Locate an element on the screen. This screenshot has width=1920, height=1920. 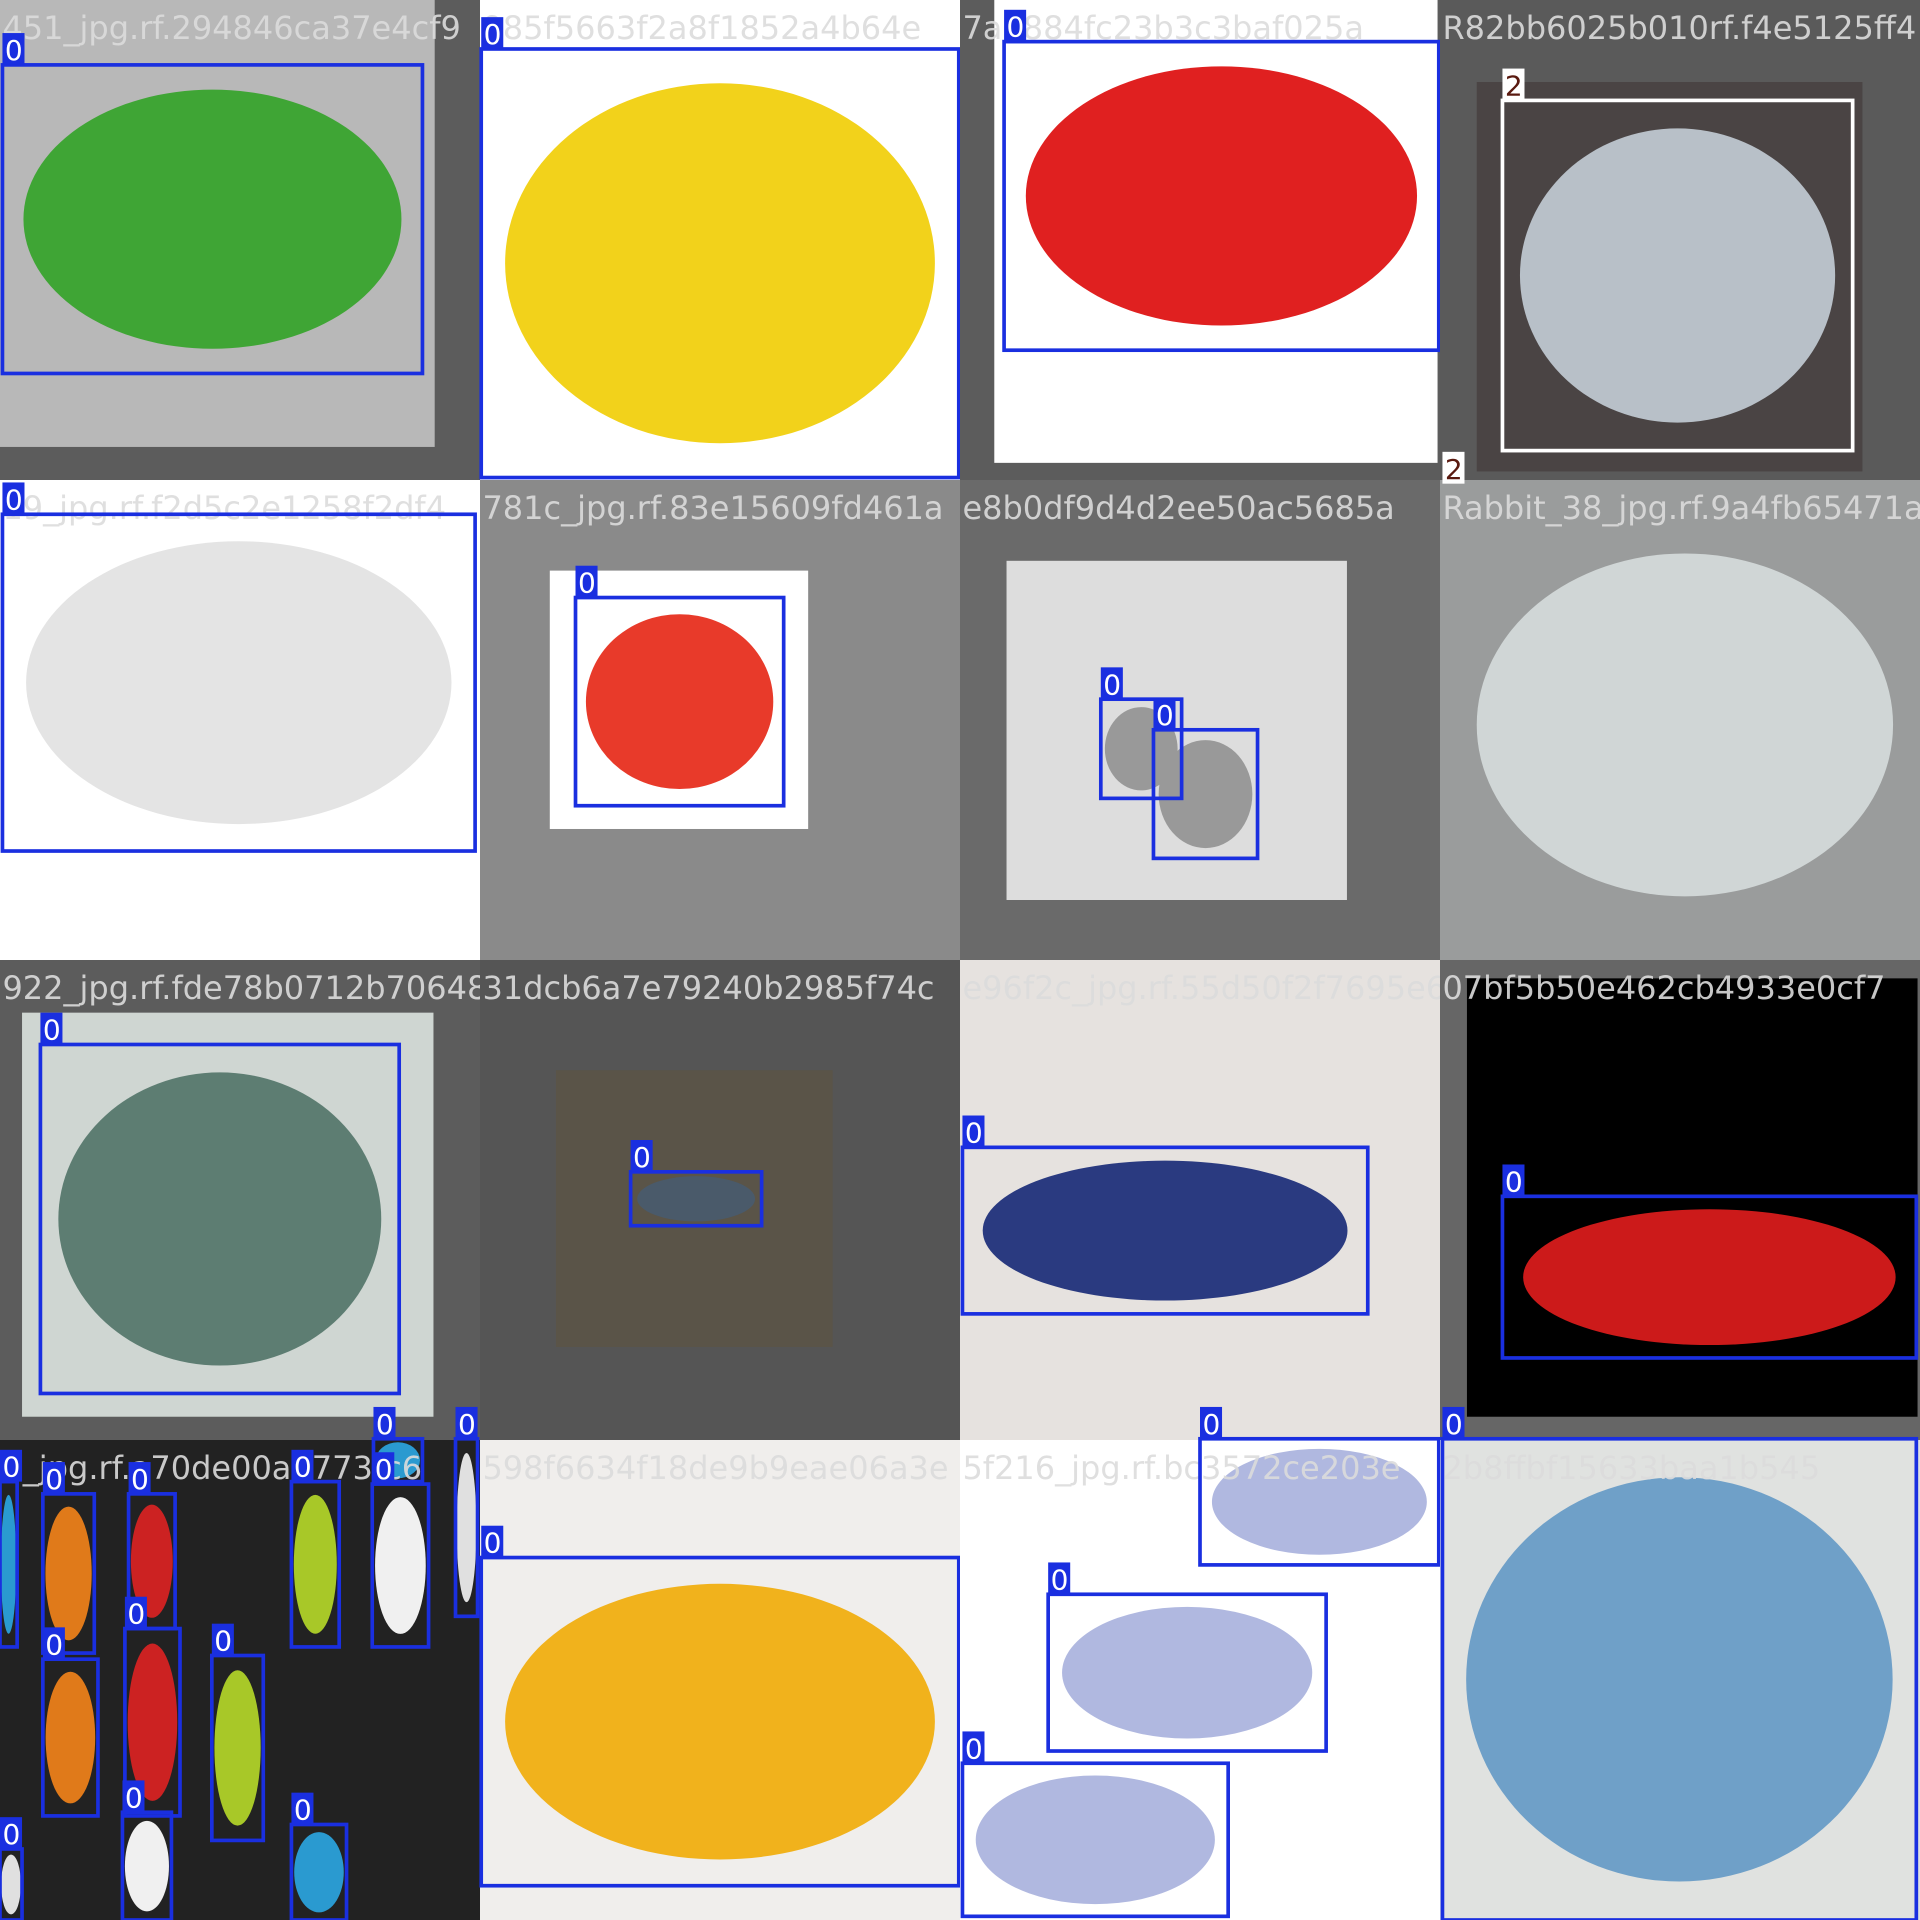
tile: 922_jpg.rf.fde78b0712b70648 0 is located at coordinates (243, 1200).